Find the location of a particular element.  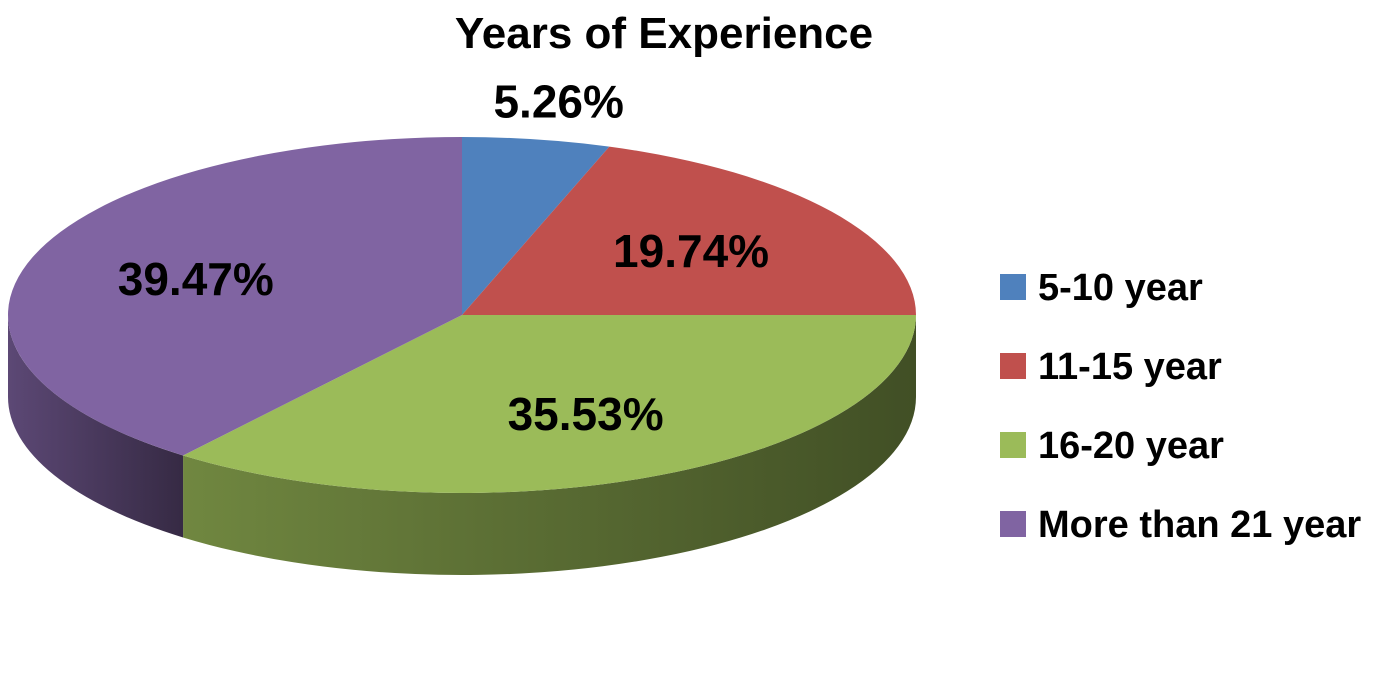

slice-side-more-than-21-year is located at coordinates (96, 426).